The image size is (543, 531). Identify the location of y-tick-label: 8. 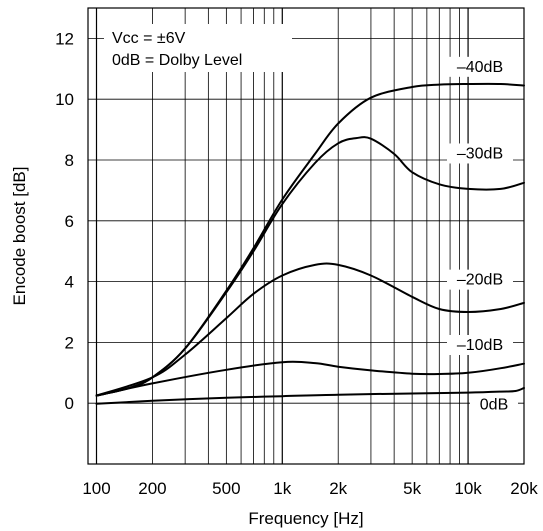
(69, 160).